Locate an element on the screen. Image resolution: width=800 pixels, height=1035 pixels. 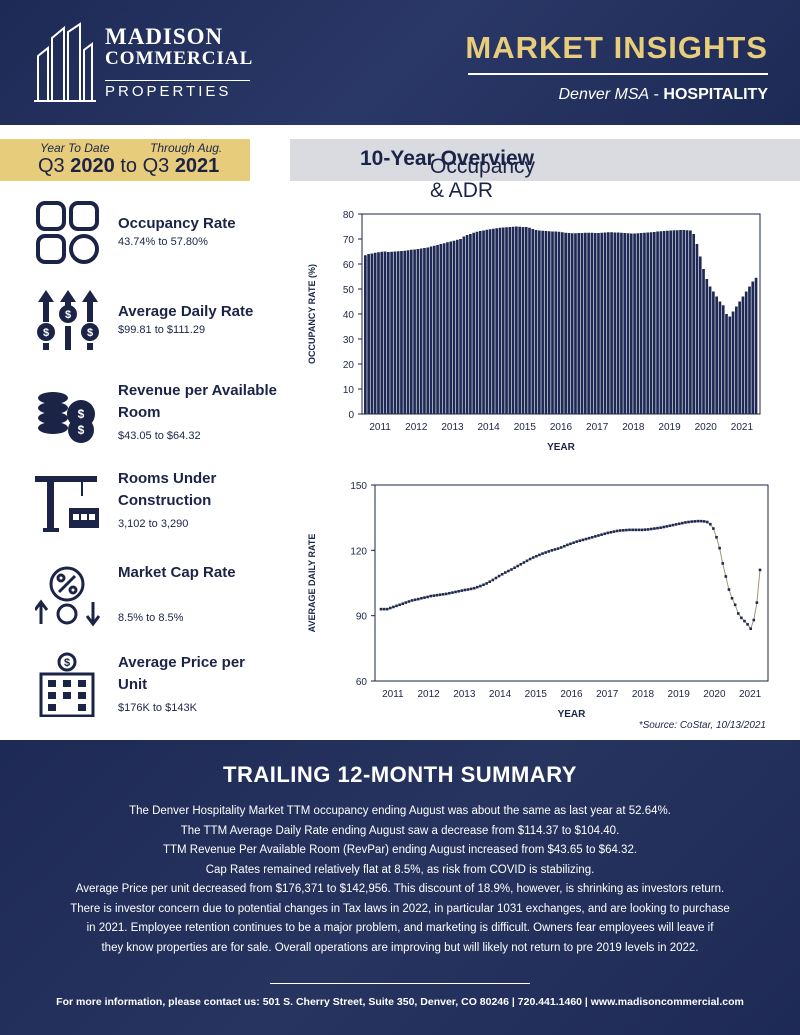
period-range: Q3 2020 to Q3 2021 is located at coordinates (128, 166).